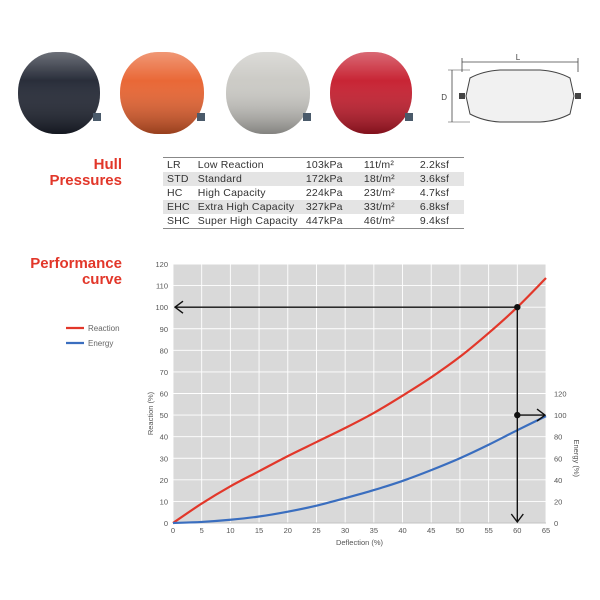 This screenshot has height=600, width=600. Describe the element at coordinates (107, 164) in the screenshot. I see `hull-heading-line1: Hull` at that location.